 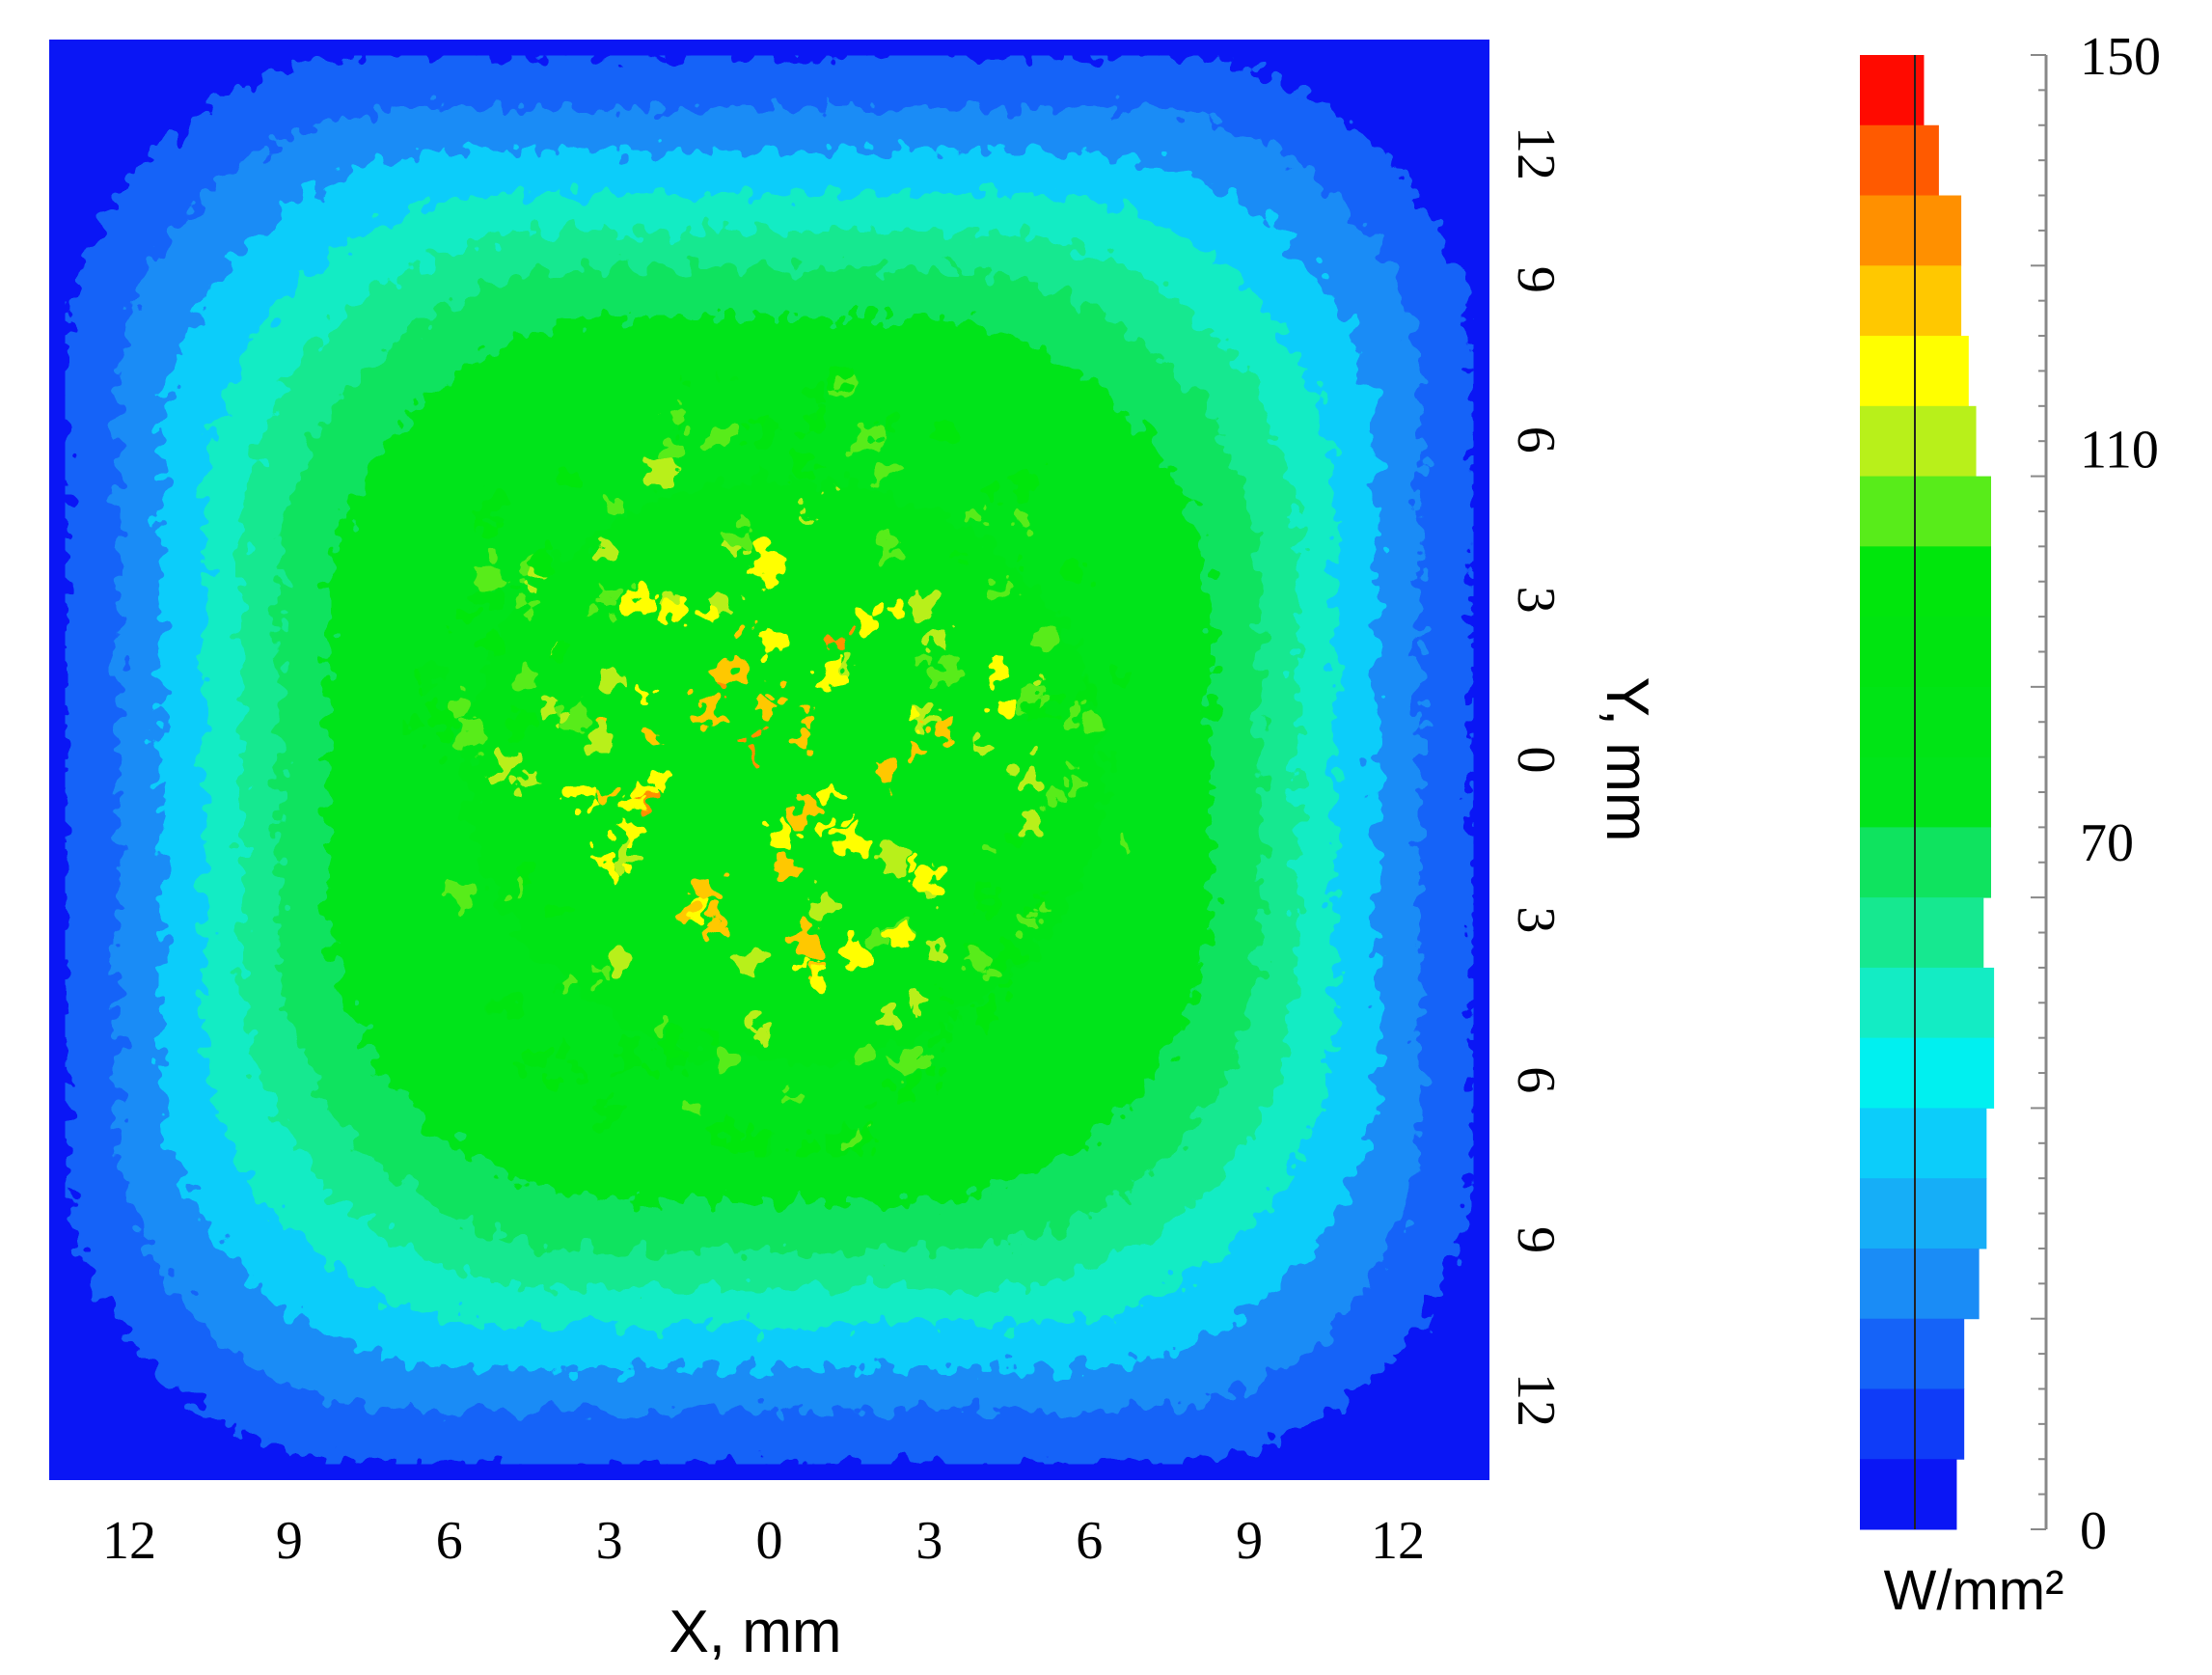 What do you see at coordinates (1536, 1239) in the screenshot?
I see `y-tick-label: 9` at bounding box center [1536, 1239].